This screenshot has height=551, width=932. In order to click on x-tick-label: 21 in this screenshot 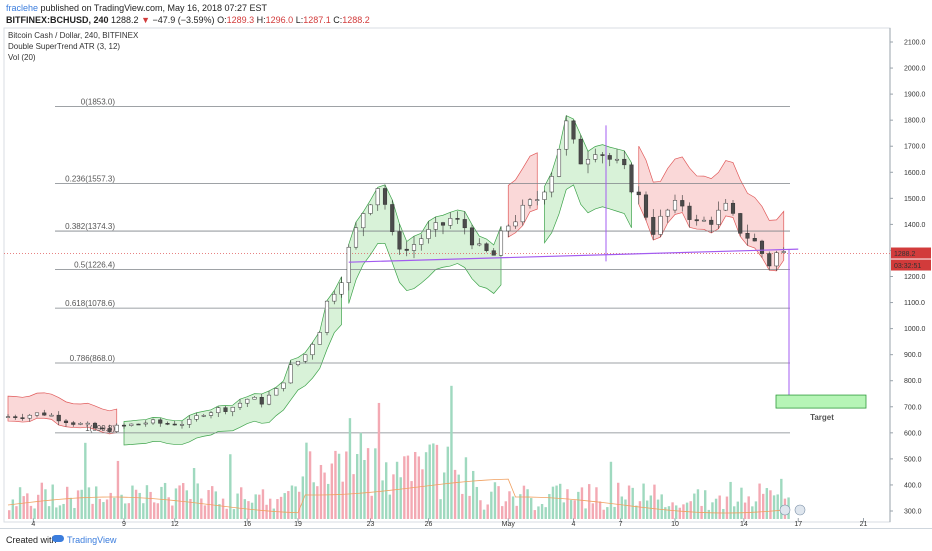, I will do `click(864, 524)`.